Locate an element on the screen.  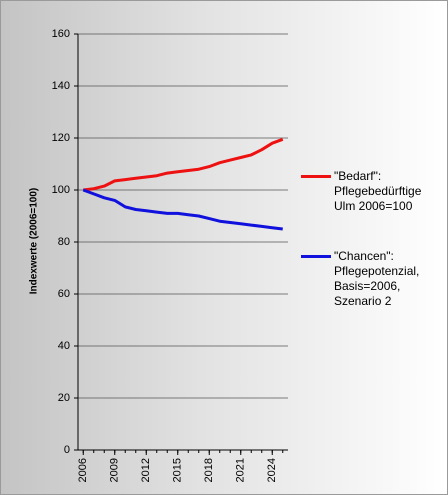
x-tick-label: 2024 is located at coordinates (272, 470).